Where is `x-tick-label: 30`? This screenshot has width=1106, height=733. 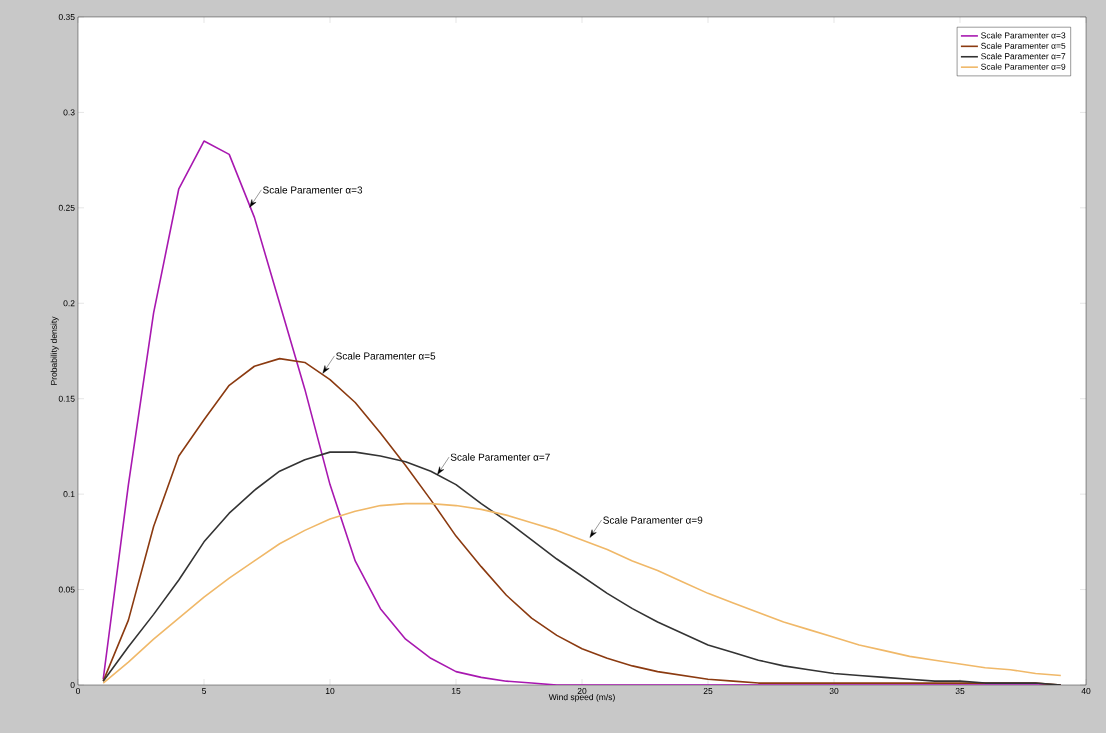
x-tick-label: 30 is located at coordinates (834, 691).